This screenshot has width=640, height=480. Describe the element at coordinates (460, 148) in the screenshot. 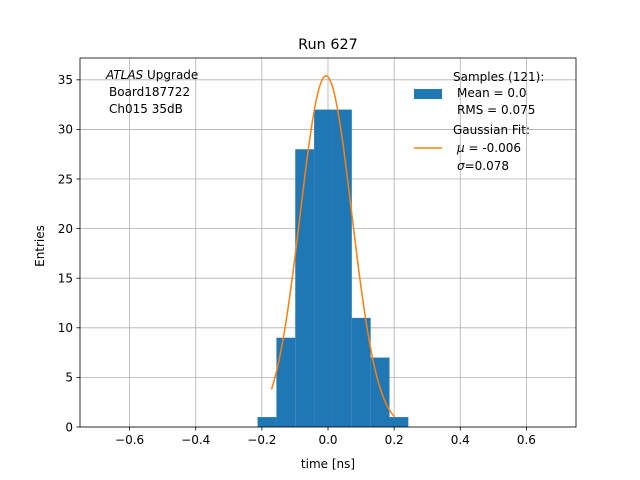

I see `legend-mu-symbol: μ` at that location.